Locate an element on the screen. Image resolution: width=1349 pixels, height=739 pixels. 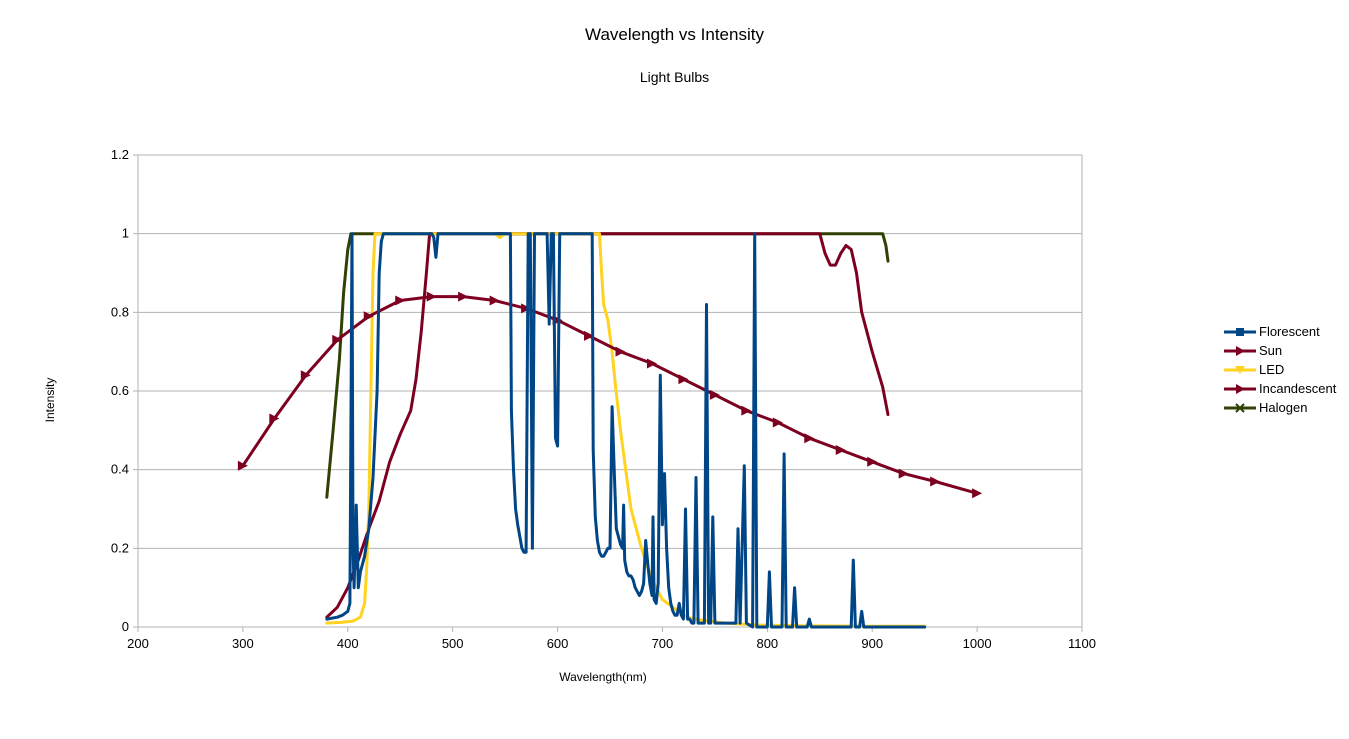
x-tick-label: 600 is located at coordinates (558, 643).